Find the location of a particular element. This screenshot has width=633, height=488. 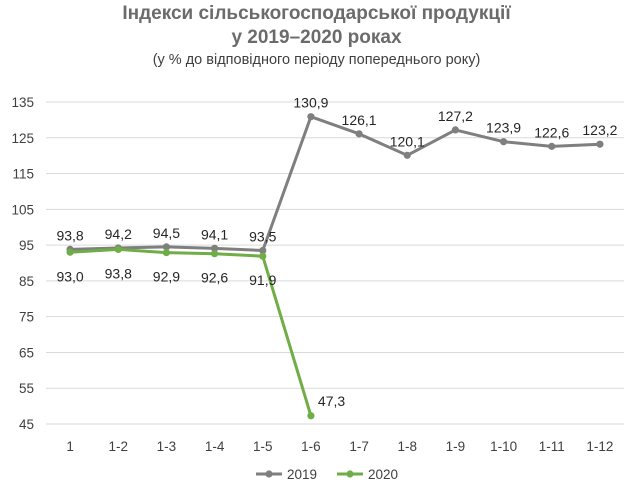

x-tick-label: 1-7 is located at coordinates (359, 446).